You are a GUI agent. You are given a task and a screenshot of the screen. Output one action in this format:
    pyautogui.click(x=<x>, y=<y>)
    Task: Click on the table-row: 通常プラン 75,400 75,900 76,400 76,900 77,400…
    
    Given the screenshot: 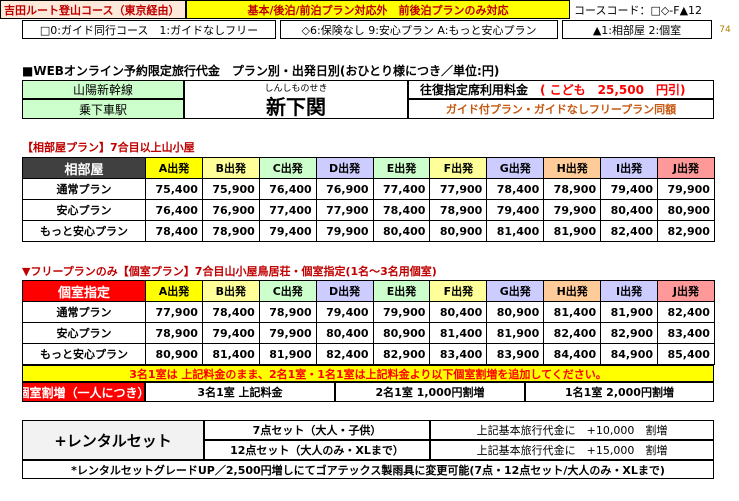 What is the action you would take?
    pyautogui.click(x=368, y=189)
    